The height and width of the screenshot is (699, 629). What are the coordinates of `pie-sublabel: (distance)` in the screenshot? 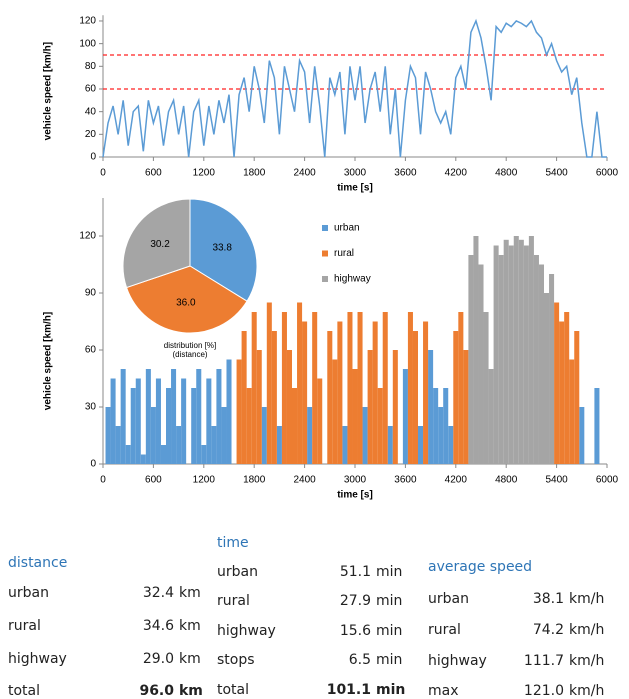 It's located at (189, 354).